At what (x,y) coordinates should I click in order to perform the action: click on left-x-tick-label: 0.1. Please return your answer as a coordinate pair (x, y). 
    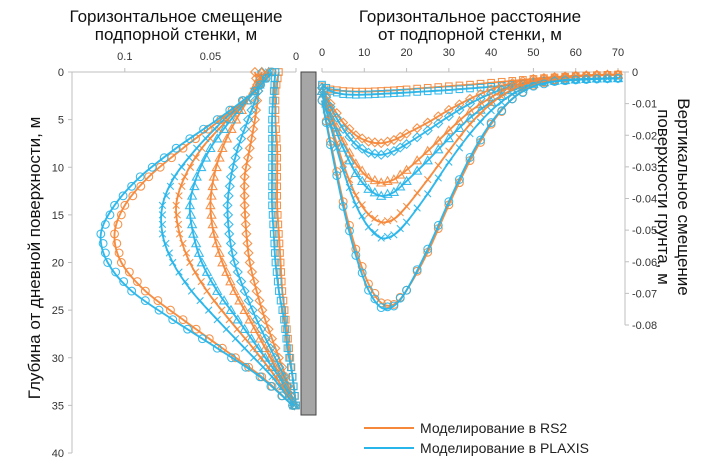
    Looking at the image, I should click on (124, 57).